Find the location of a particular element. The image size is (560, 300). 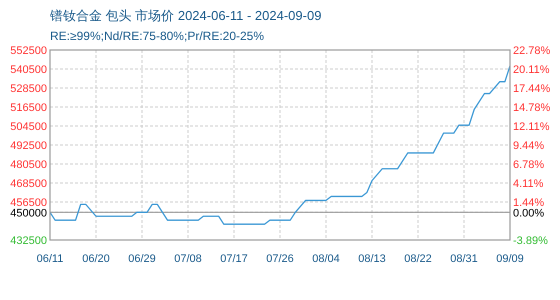

x-tick-label: 08/13 is located at coordinates (372, 259).